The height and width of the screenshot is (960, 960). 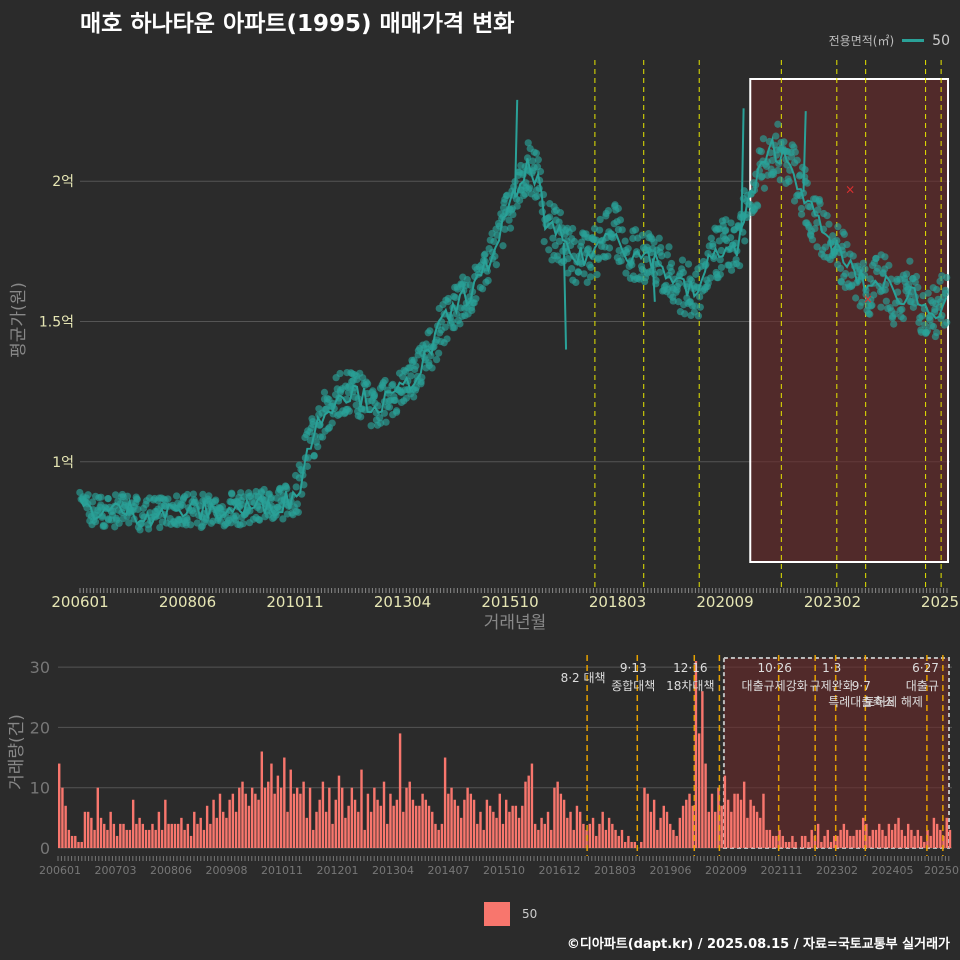 I want to click on policy-label: 9·13, so click(x=633, y=668).